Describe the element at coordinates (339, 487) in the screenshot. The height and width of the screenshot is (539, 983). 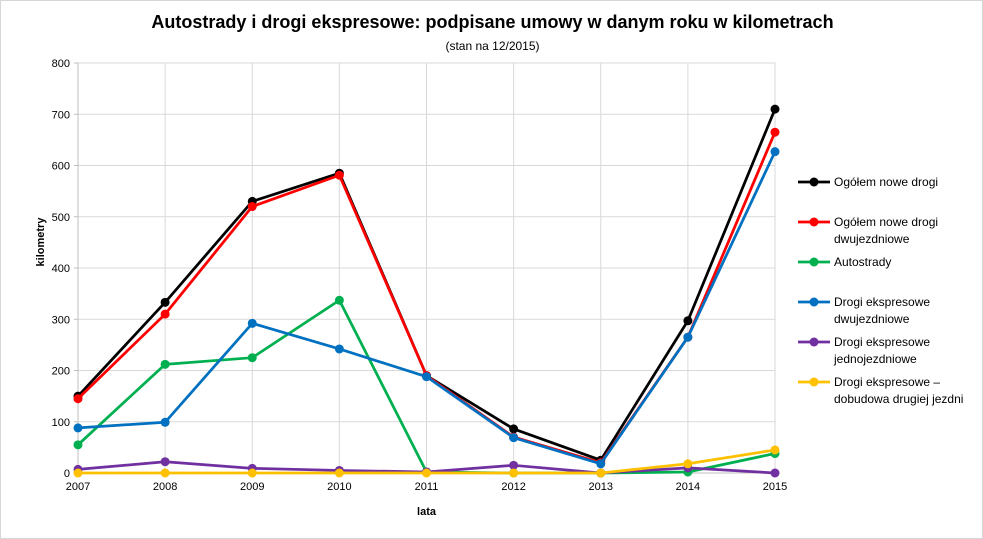
I see `x-tick-label: 2010` at that location.